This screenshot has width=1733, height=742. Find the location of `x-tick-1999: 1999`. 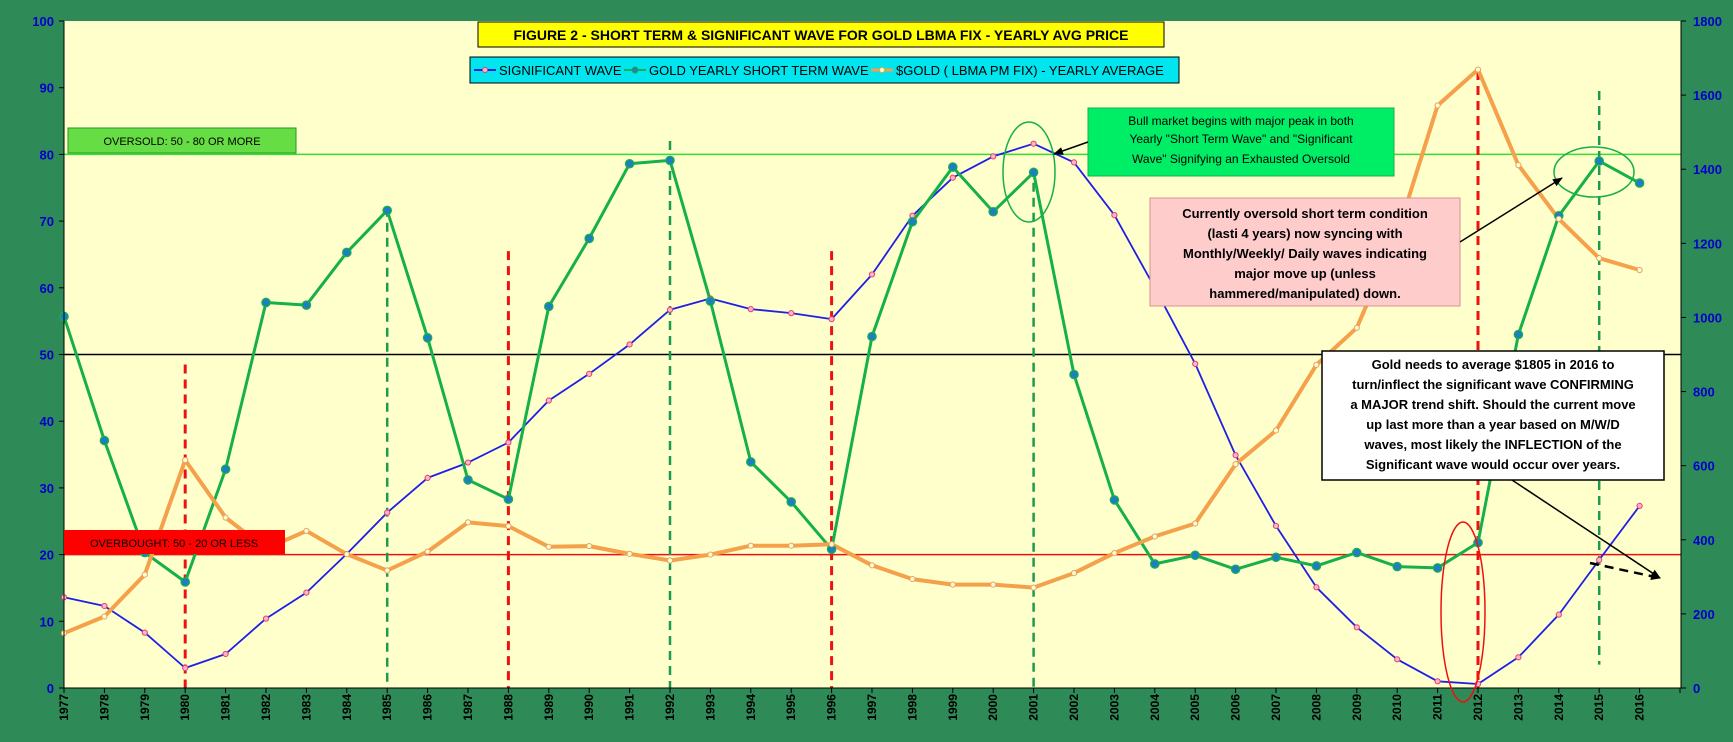

x-tick-1999: 1999 is located at coordinates (953, 707).